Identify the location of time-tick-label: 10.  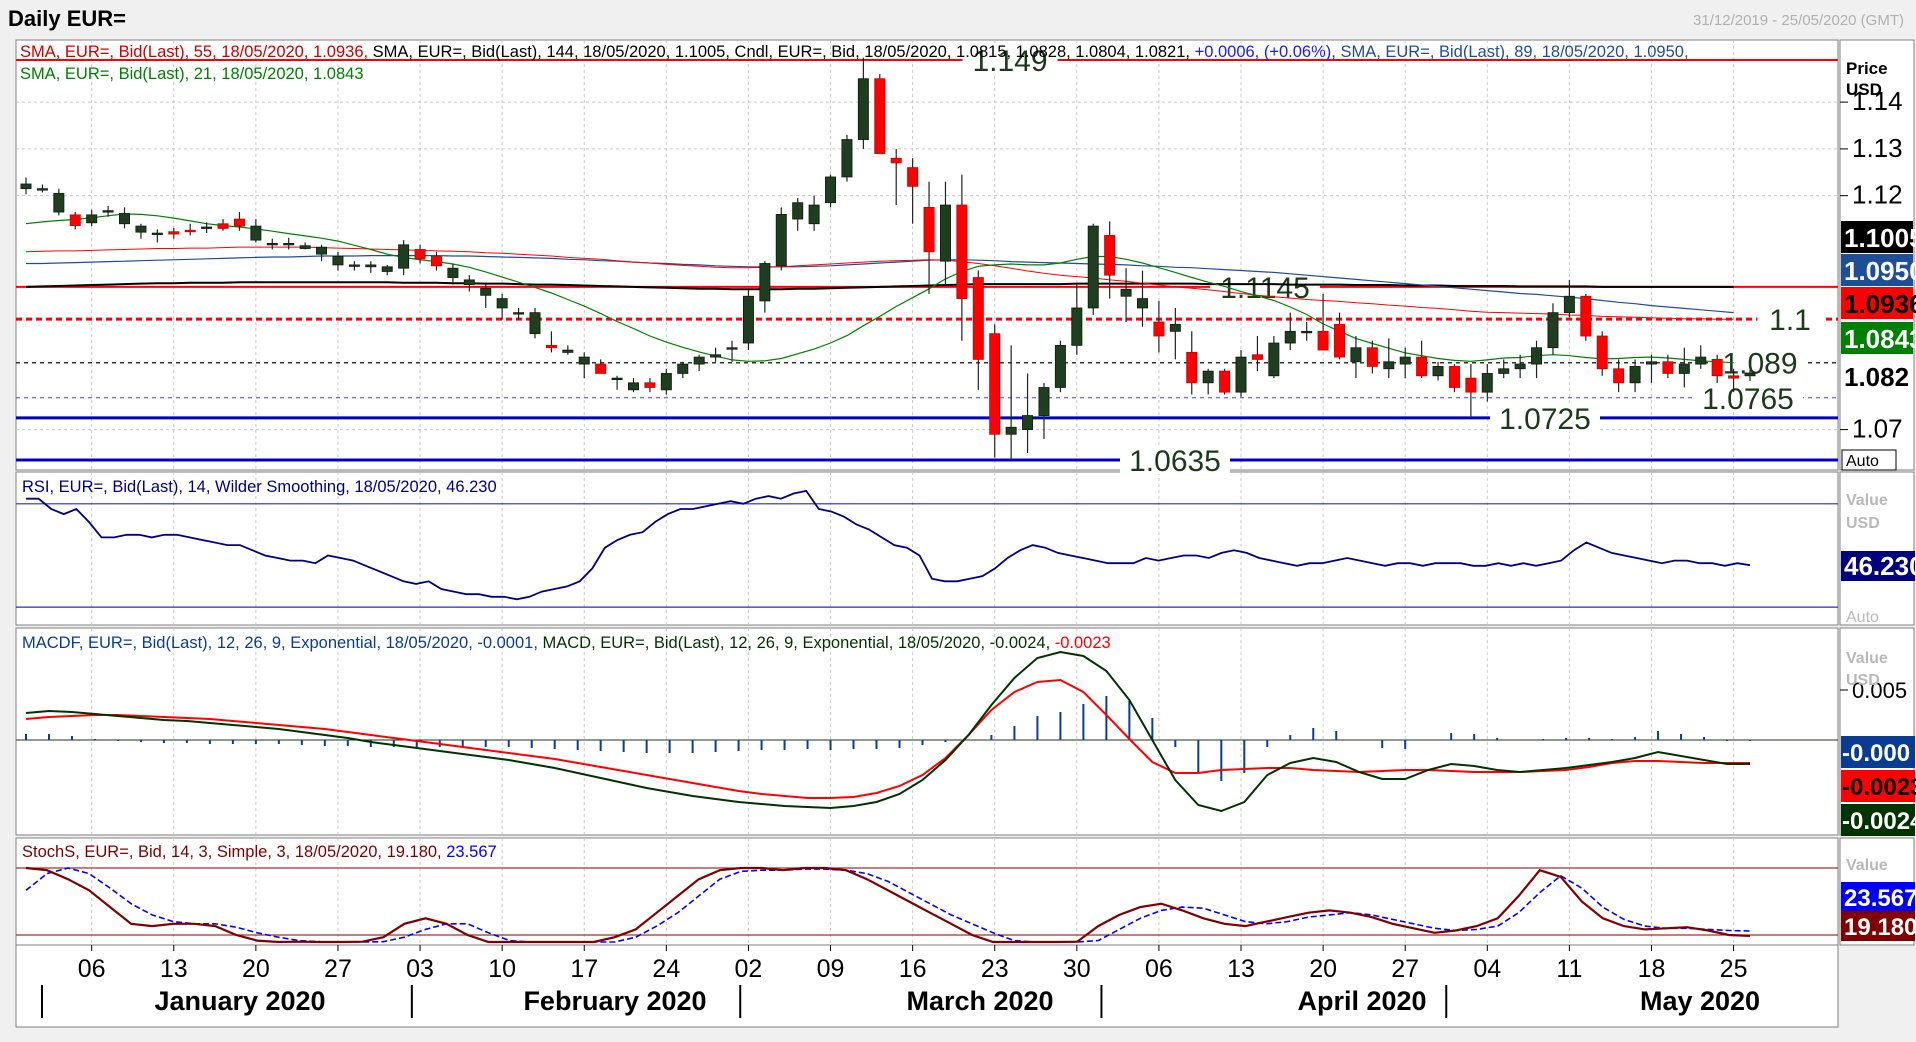
(502, 969).